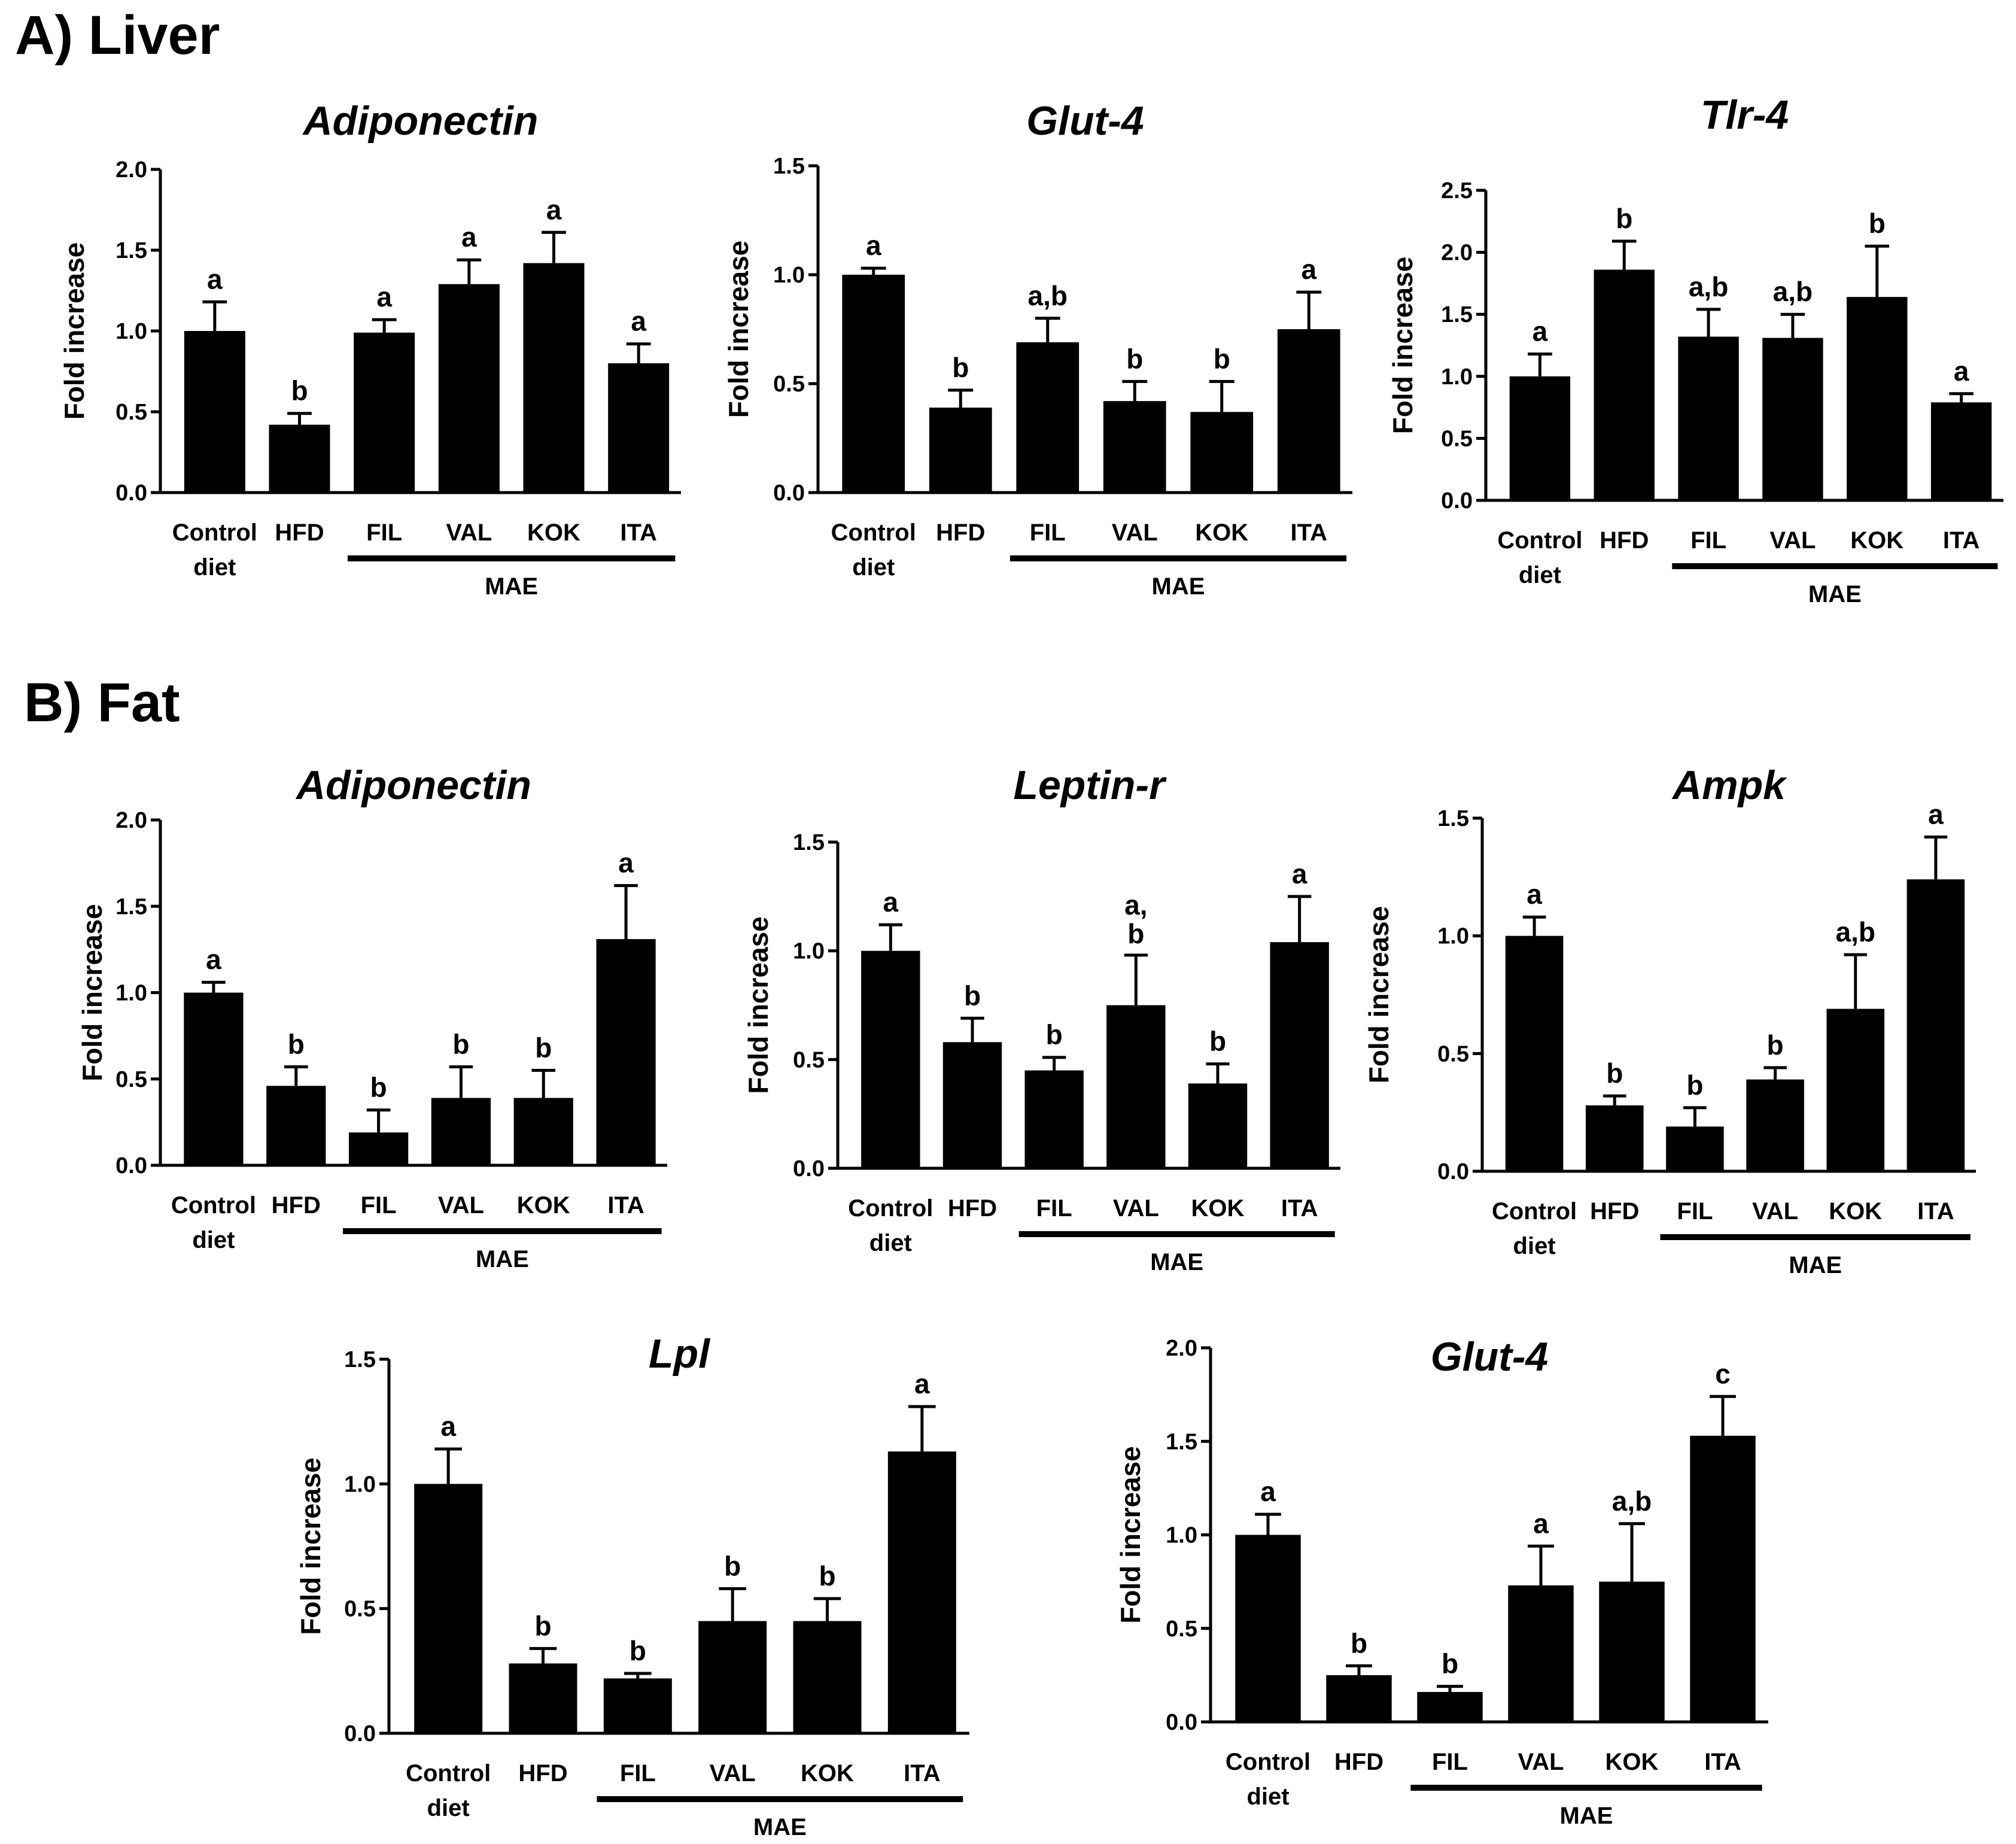 This screenshot has height=1844, width=2016. Describe the element at coordinates (1135, 919) in the screenshot. I see `significance-label: a,b` at that location.